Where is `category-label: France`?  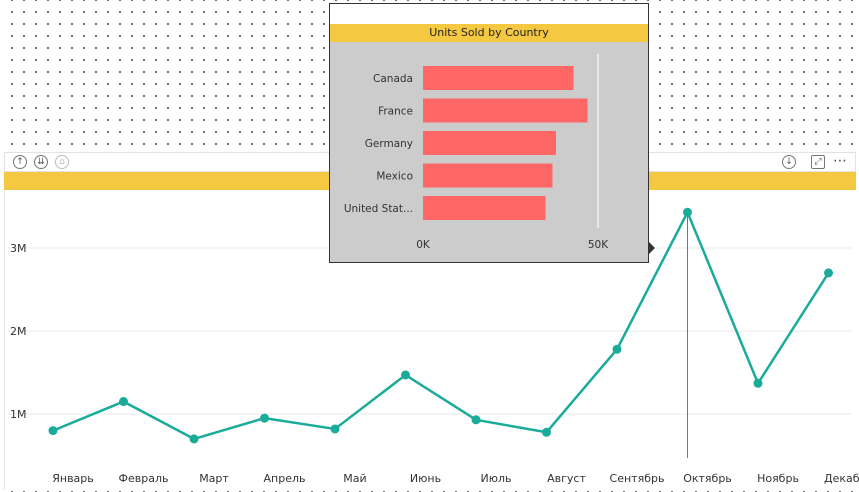 category-label: France is located at coordinates (395, 112).